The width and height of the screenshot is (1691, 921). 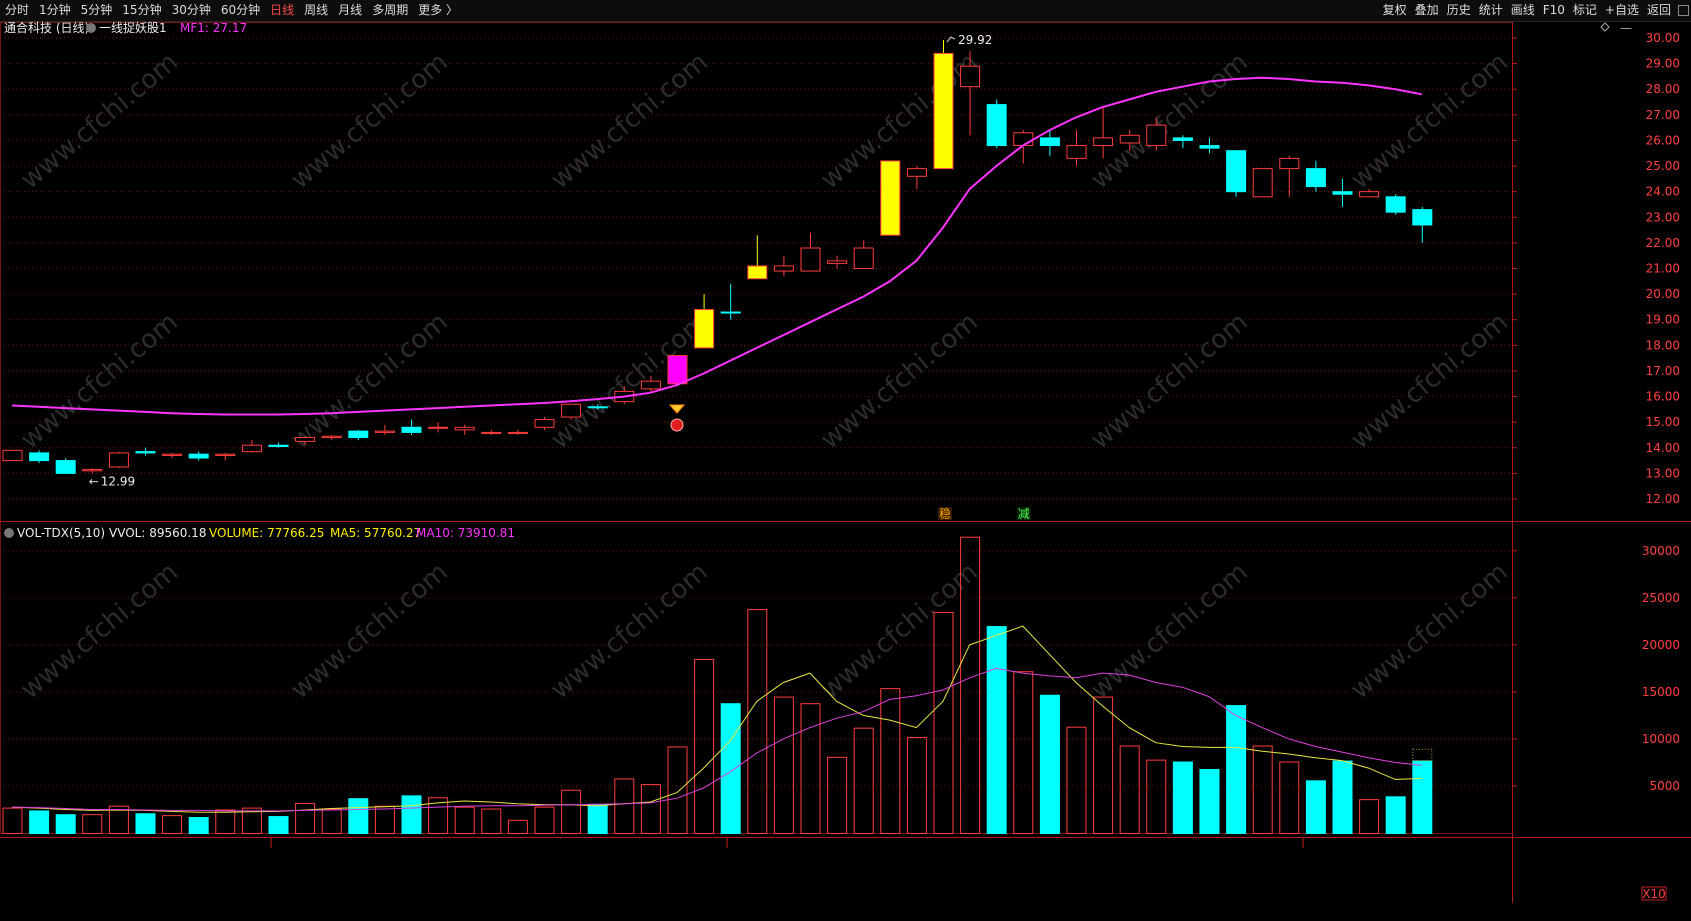 I want to click on period-tab: 月线, so click(x=350, y=10).